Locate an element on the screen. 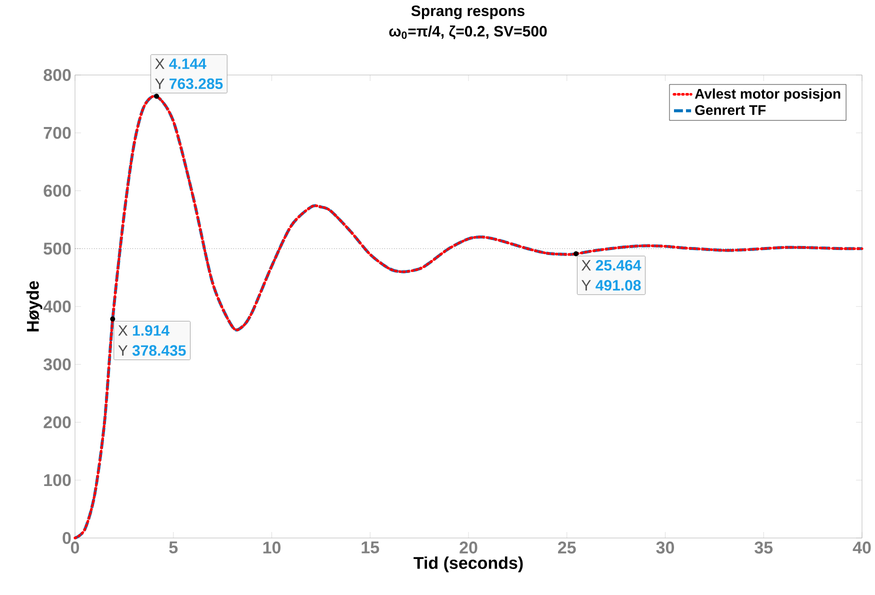 This screenshot has width=875, height=595. annotation: X 1.914 is located at coordinates (144, 330).